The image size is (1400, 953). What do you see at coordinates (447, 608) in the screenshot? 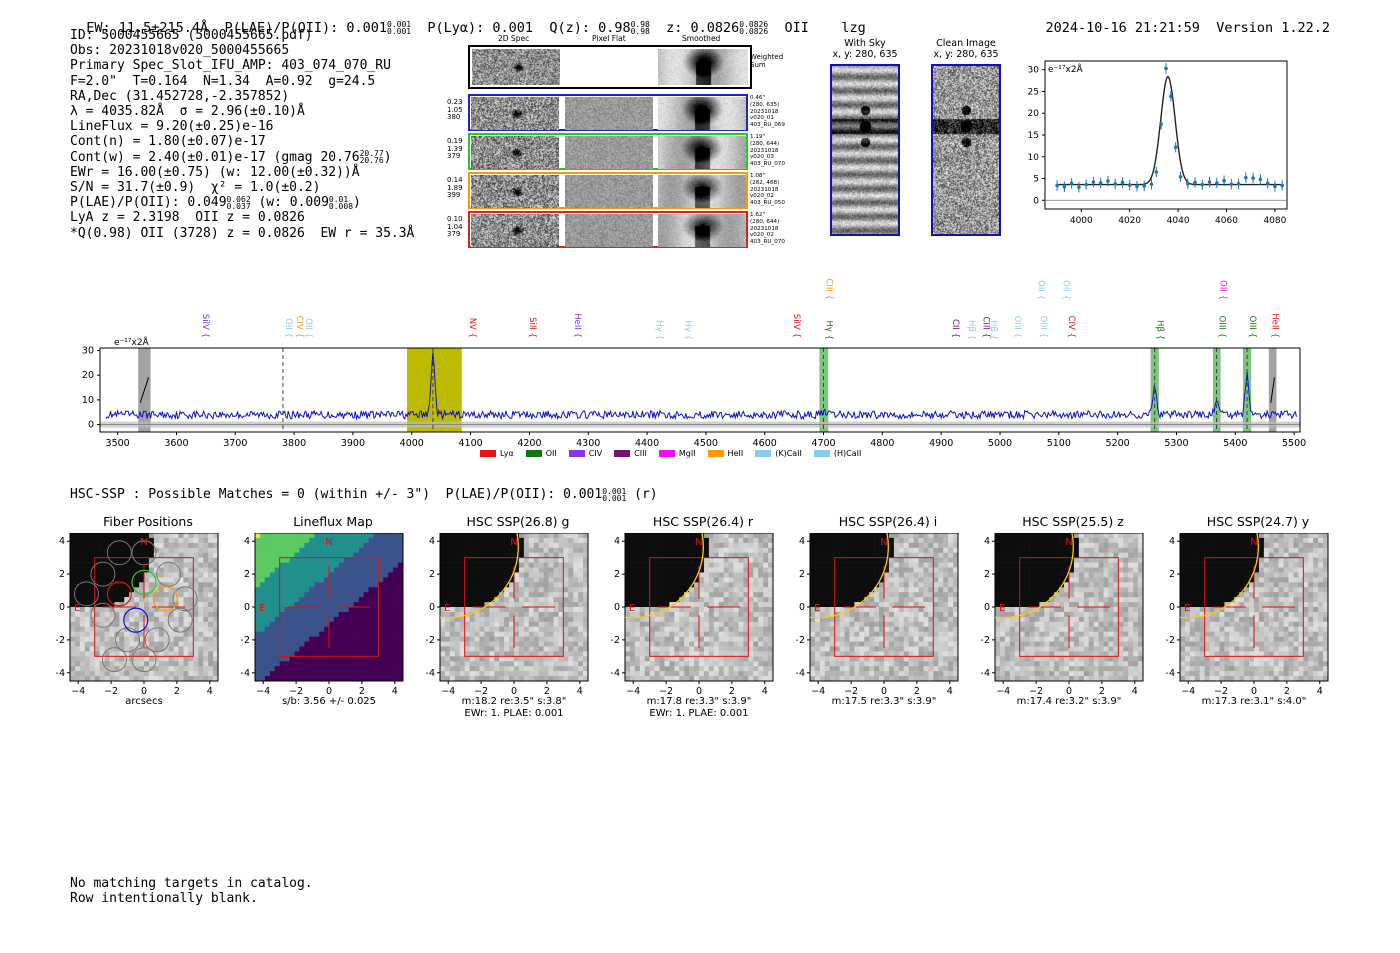
I see `hsc-east-label: E` at bounding box center [447, 608].